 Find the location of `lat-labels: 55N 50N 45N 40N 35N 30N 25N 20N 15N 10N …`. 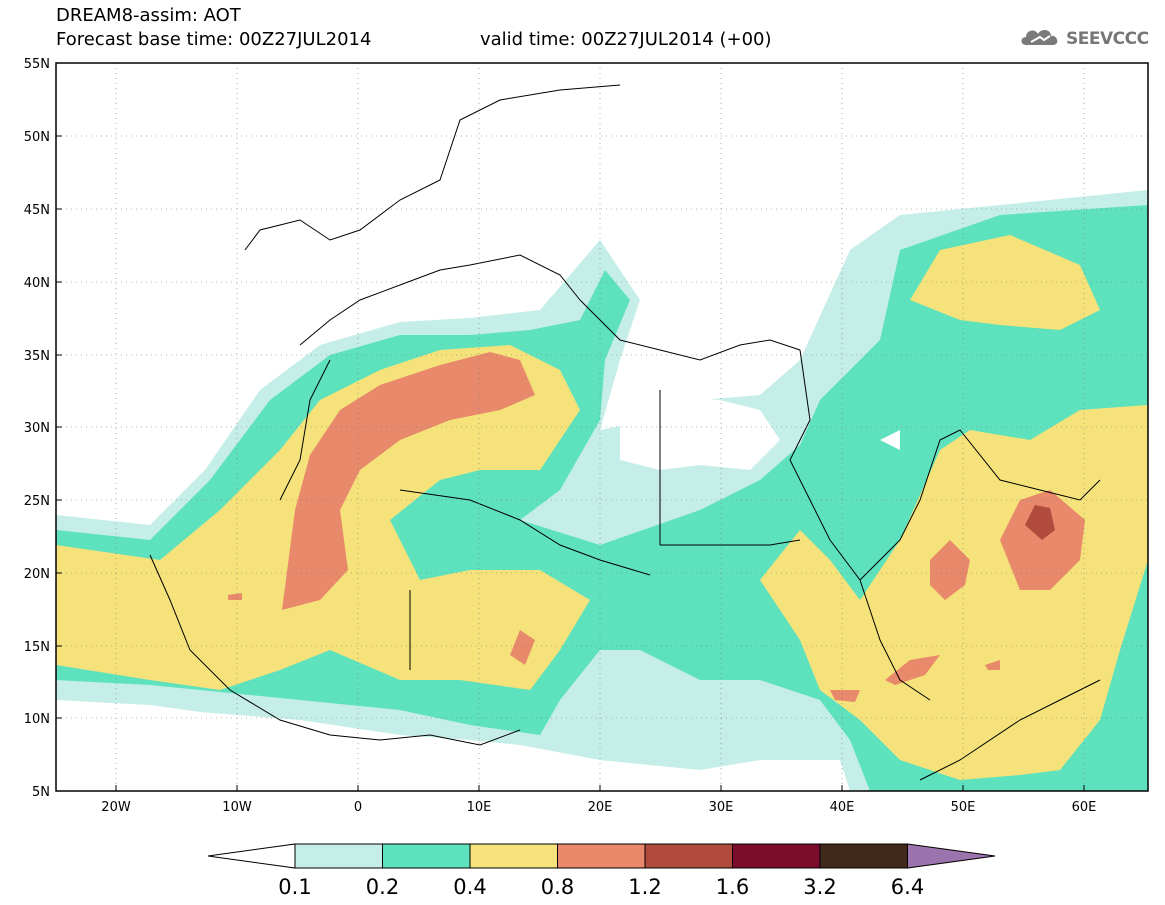

lat-labels: 55N 50N 45N 40N 35N 30N 25N 20N 15N 10N … is located at coordinates (37, 428).